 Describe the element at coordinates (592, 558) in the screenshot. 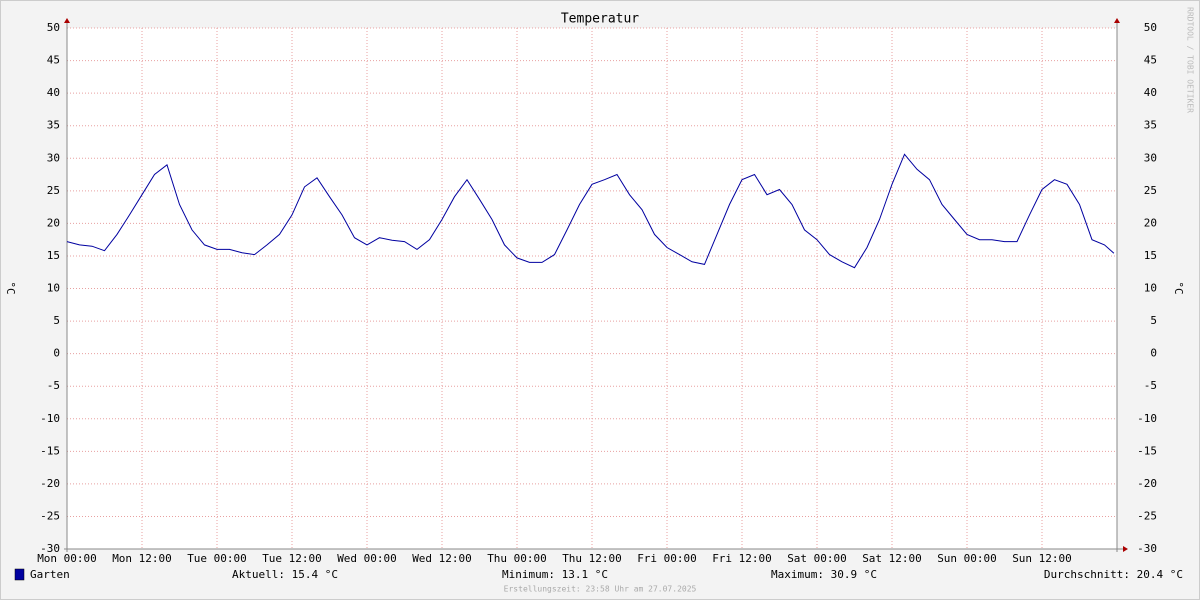

I see `x-tick-label: Thu 12:00` at that location.